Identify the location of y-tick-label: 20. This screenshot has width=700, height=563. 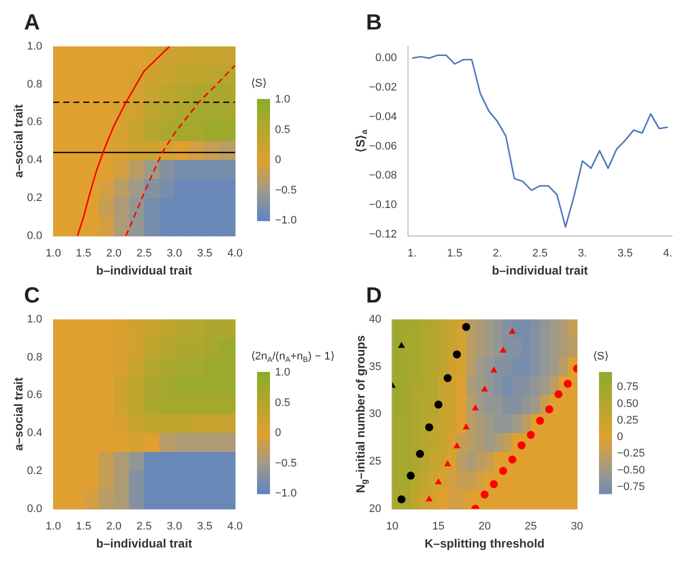
(375, 508).